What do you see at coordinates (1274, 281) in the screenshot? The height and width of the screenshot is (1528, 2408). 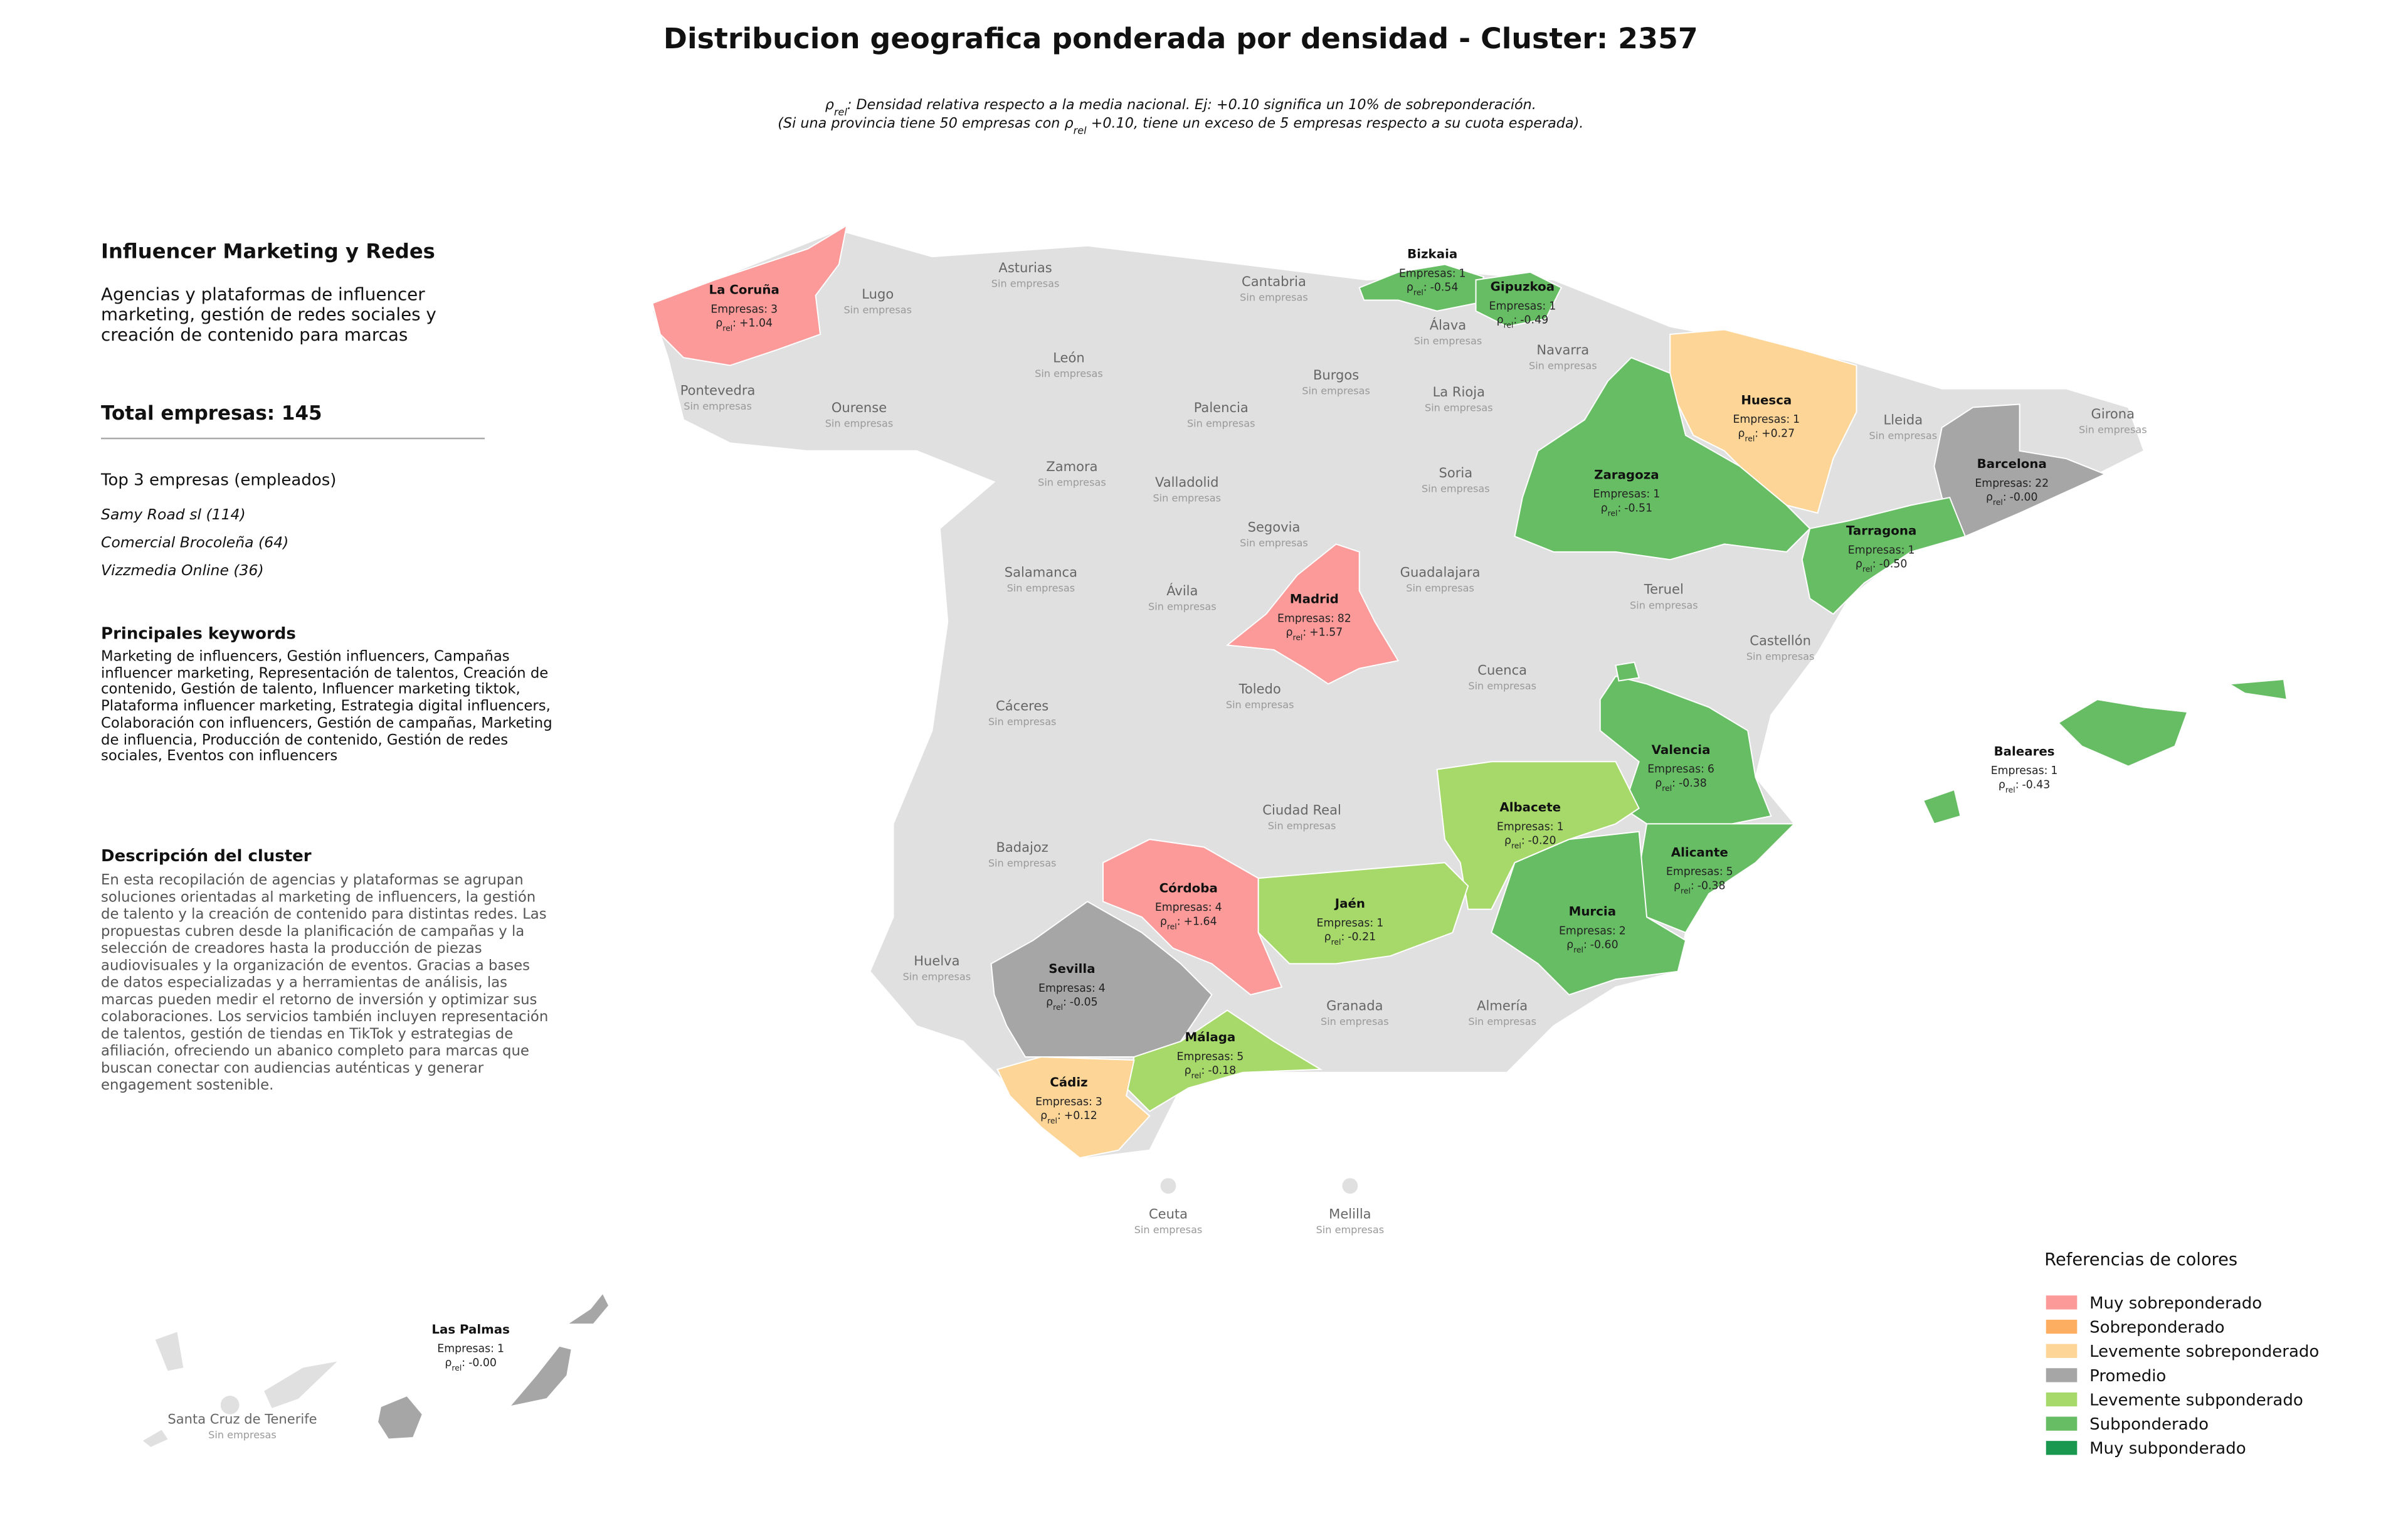 I see `province-name: Cantabria` at bounding box center [1274, 281].